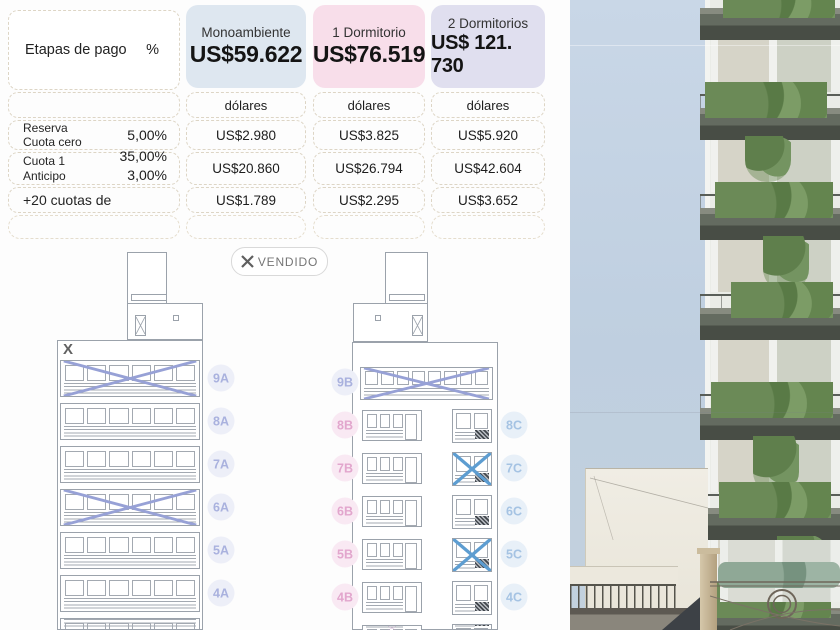 The height and width of the screenshot is (630, 840). I want to click on stage-cell: +20 cuotas de, so click(94, 200).